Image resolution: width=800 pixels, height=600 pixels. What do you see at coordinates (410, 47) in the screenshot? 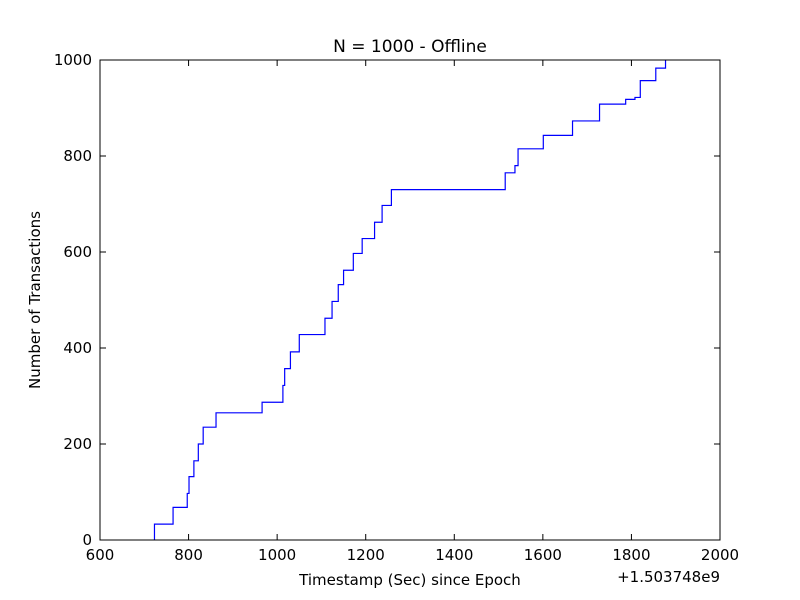
I see `chart-title: N = 1000 - Offline` at bounding box center [410, 47].